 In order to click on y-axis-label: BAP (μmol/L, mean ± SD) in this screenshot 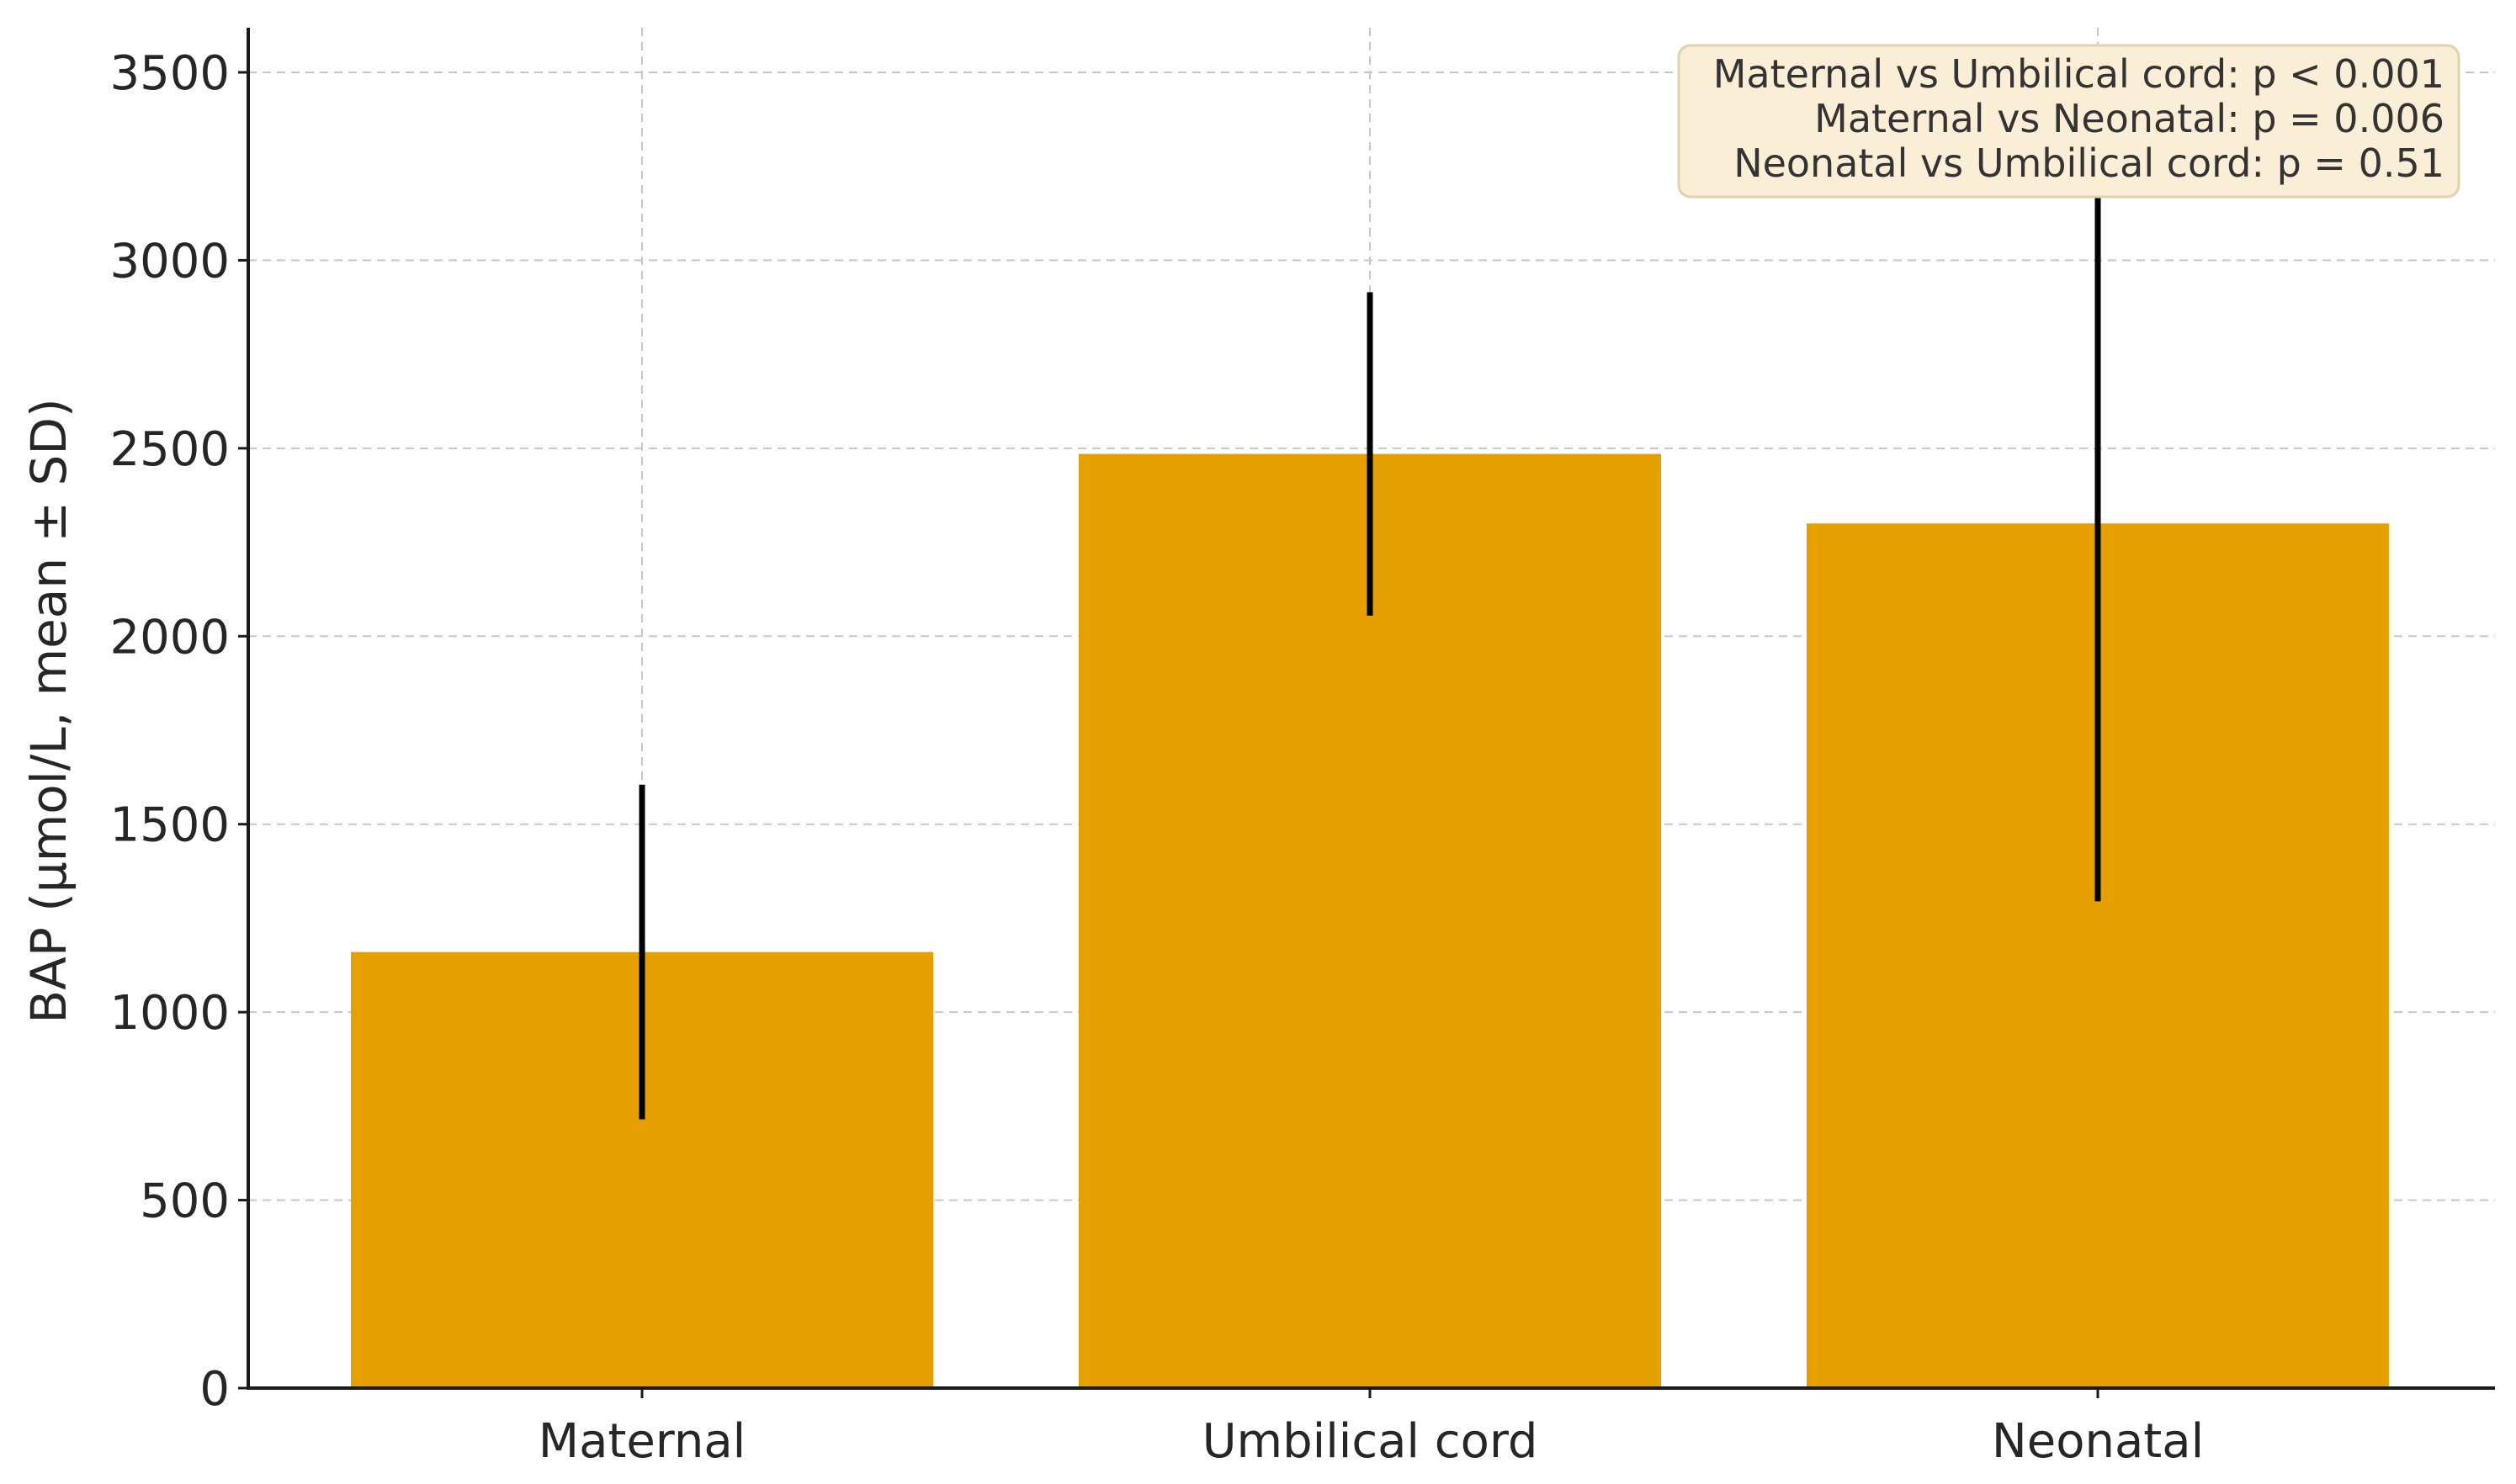, I will do `click(48, 710)`.